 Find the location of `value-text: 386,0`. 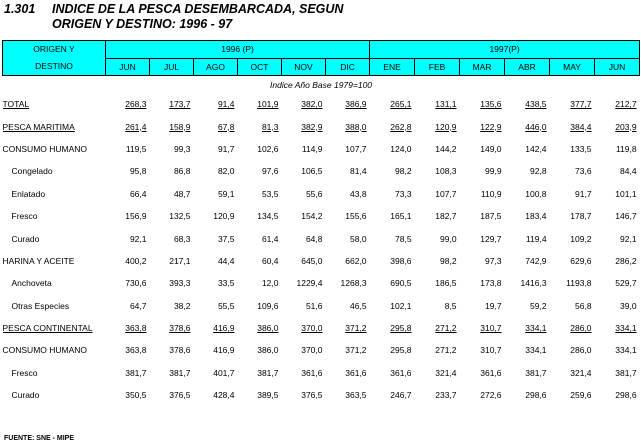

value-text: 386,0 is located at coordinates (268, 350).